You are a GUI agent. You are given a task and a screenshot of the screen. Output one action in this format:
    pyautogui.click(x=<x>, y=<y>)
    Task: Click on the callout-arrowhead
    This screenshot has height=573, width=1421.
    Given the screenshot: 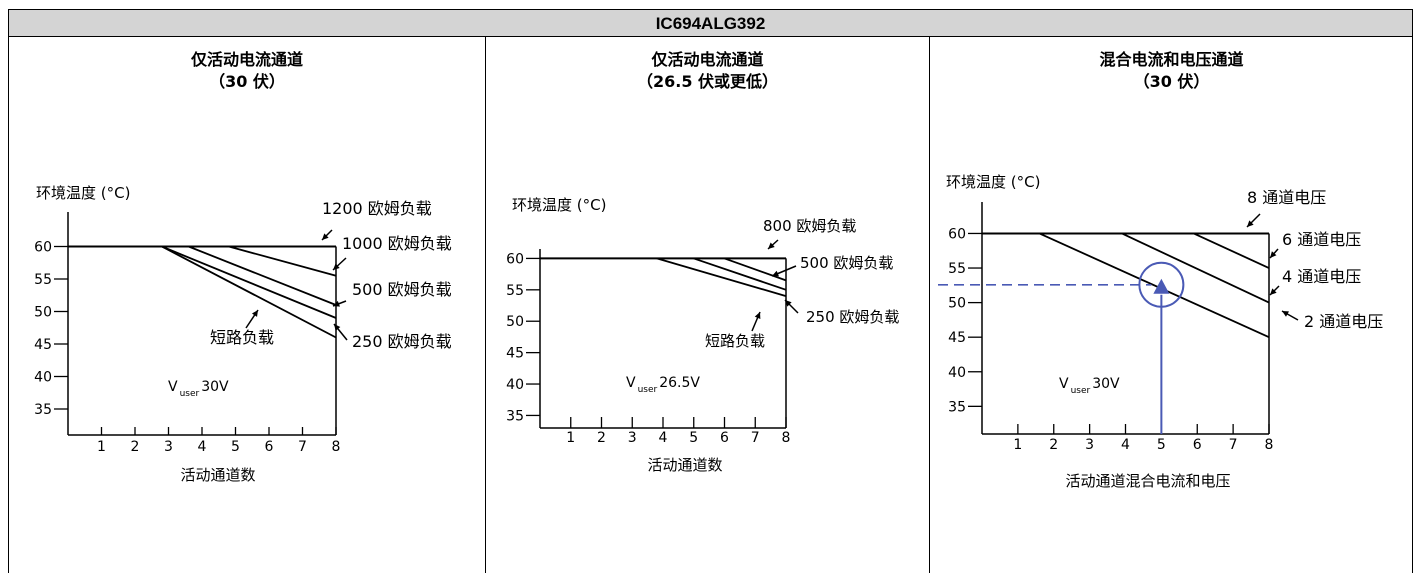 What is the action you would take?
    pyautogui.click(x=255, y=313)
    